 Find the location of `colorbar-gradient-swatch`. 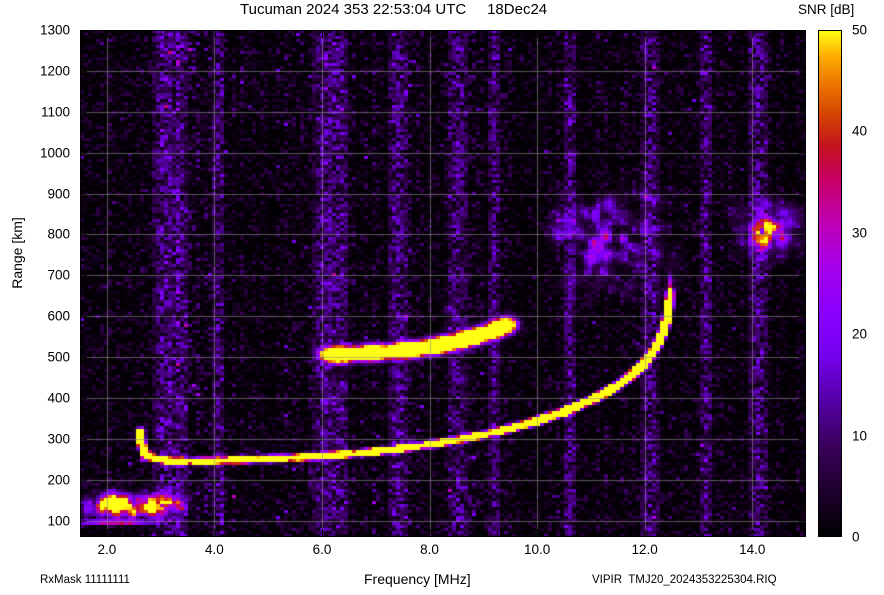

colorbar-gradient-swatch is located at coordinates (830, 283).